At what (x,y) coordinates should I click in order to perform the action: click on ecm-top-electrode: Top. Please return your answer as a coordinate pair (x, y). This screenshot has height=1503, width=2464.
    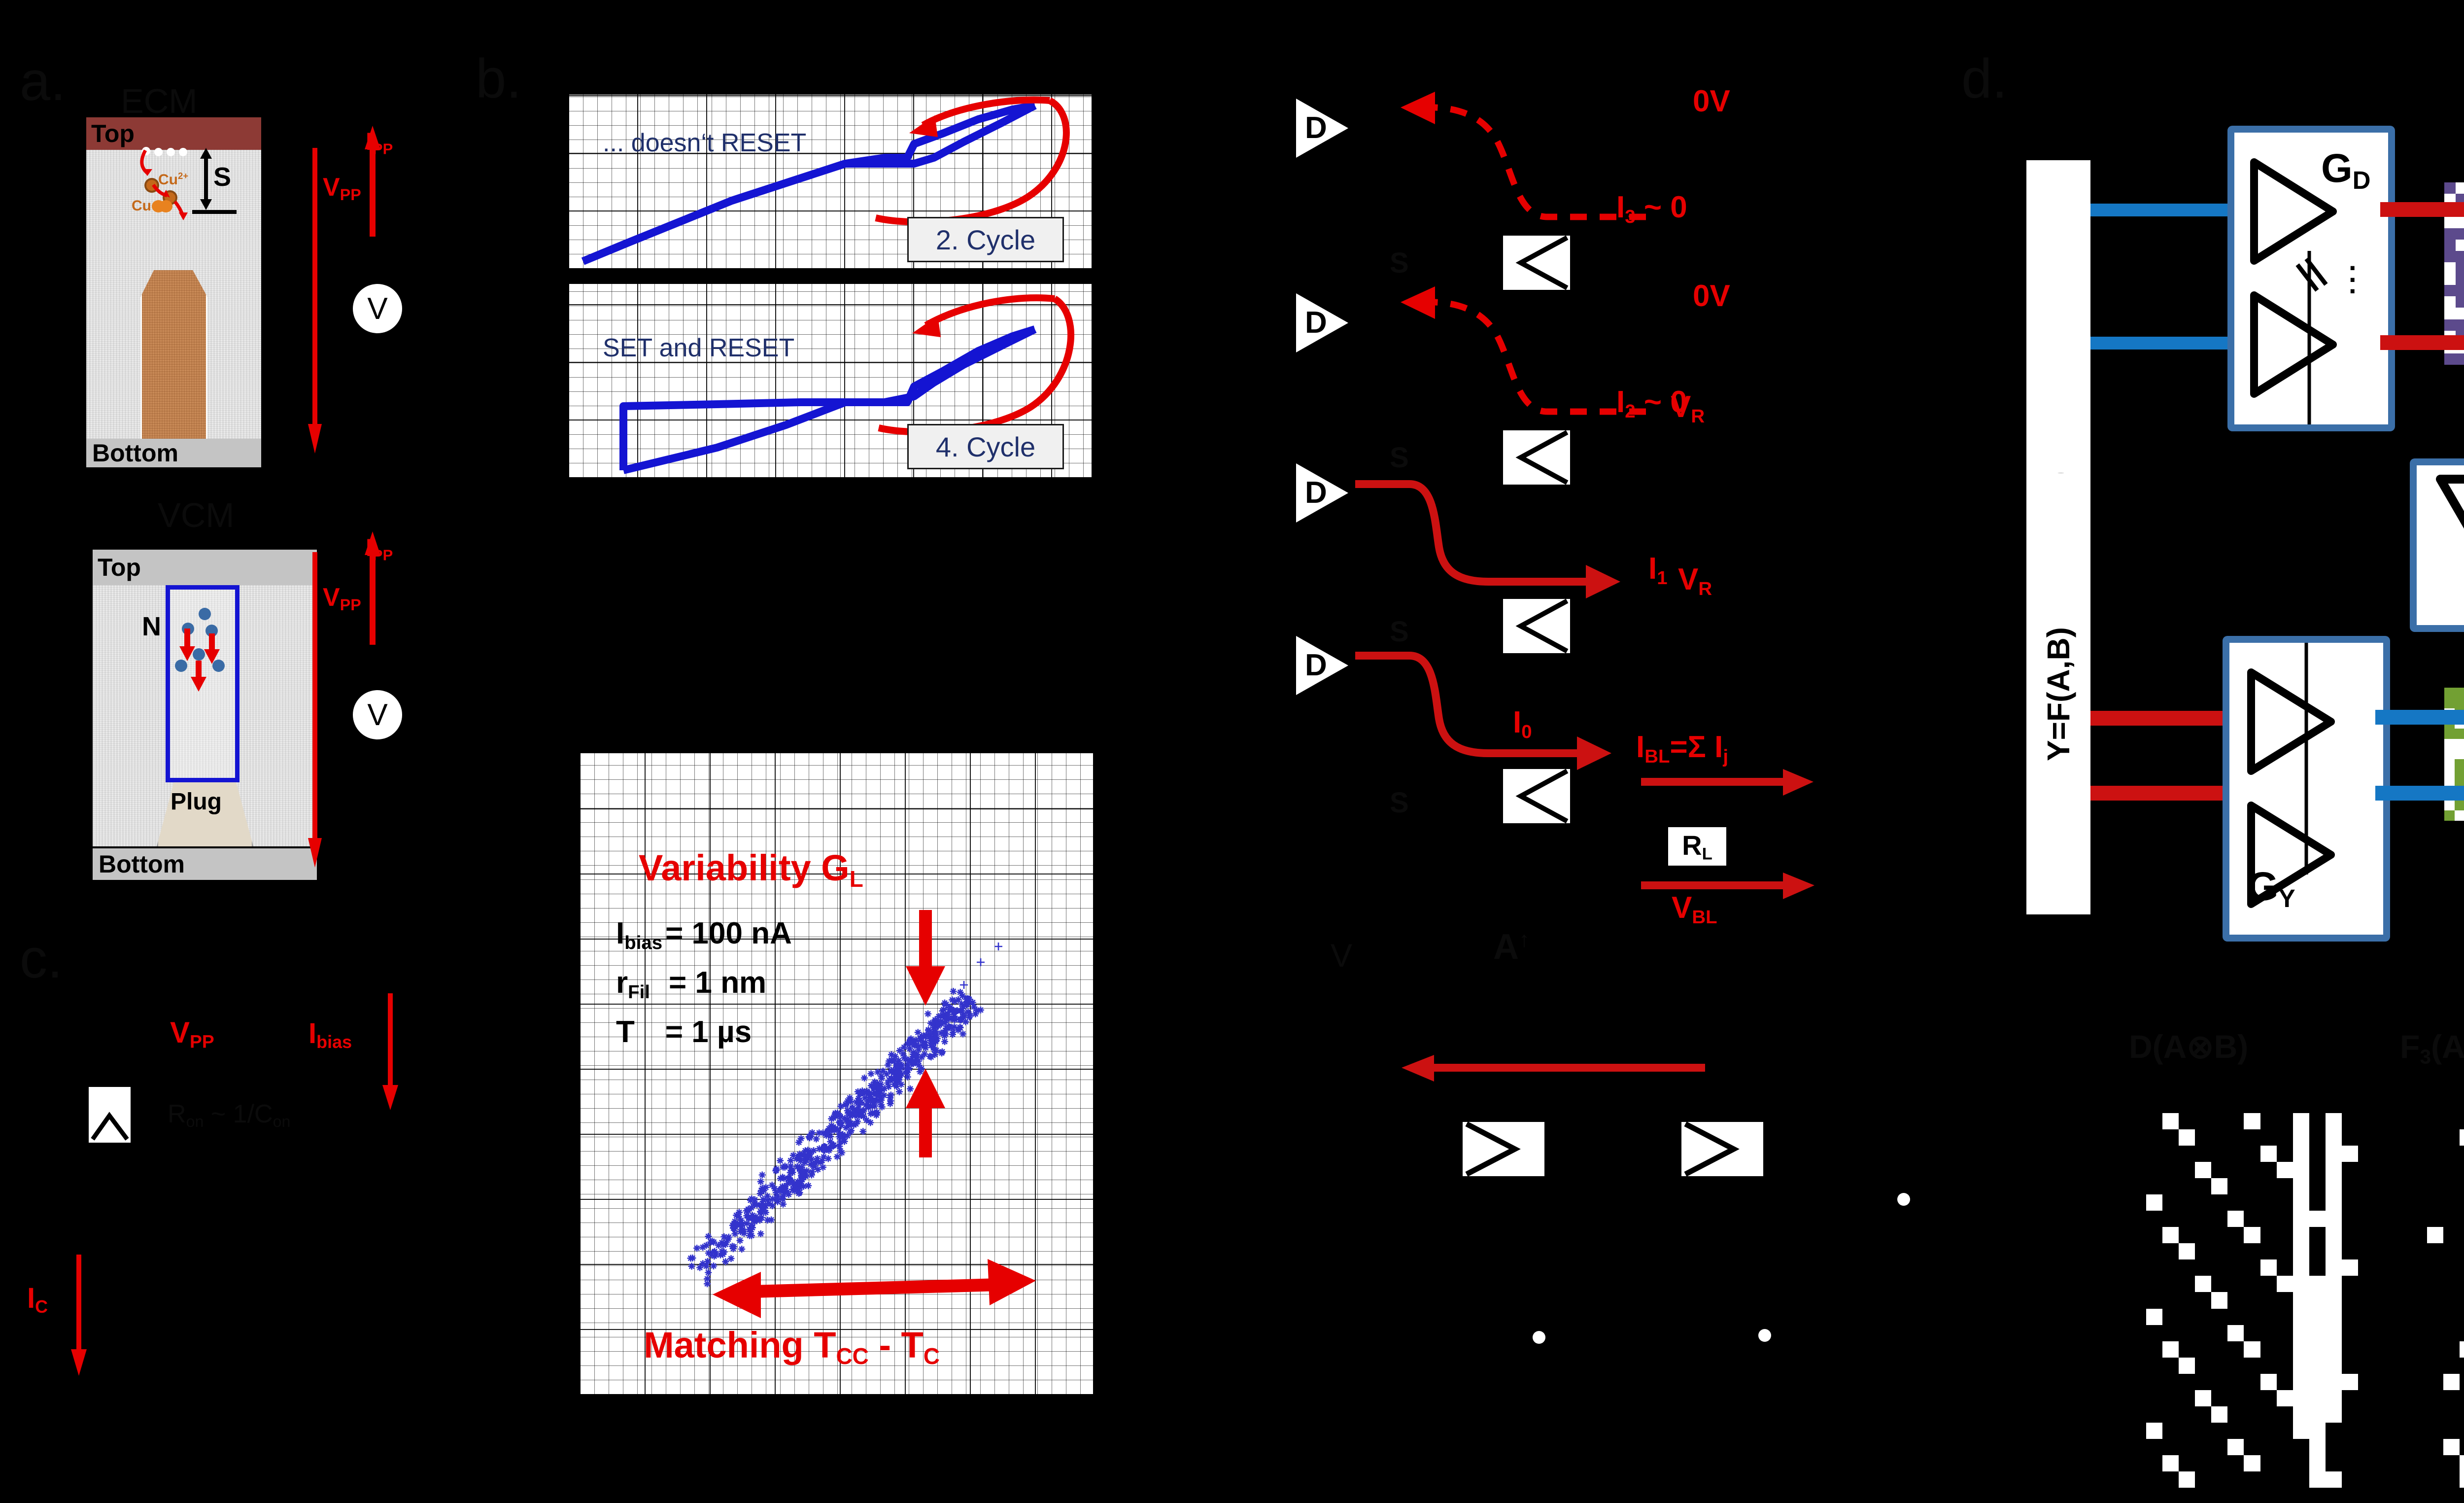
    Looking at the image, I should click on (173, 133).